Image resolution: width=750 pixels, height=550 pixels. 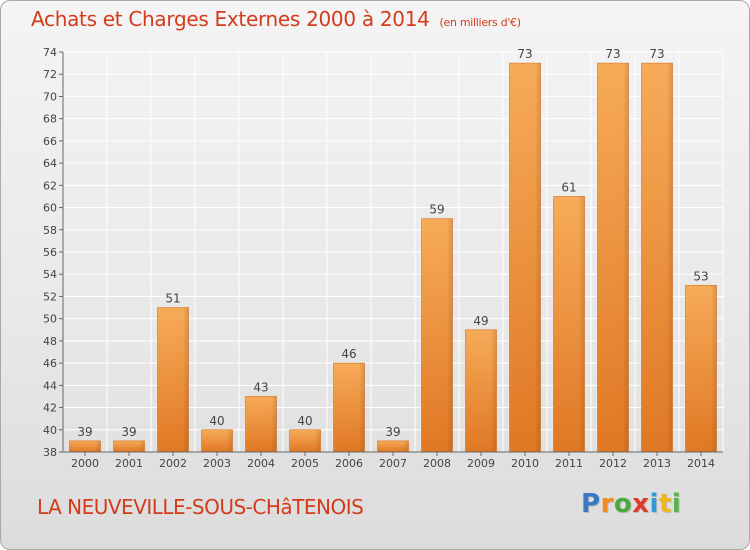 I want to click on x-tick-label: 2005, so click(x=305, y=463).